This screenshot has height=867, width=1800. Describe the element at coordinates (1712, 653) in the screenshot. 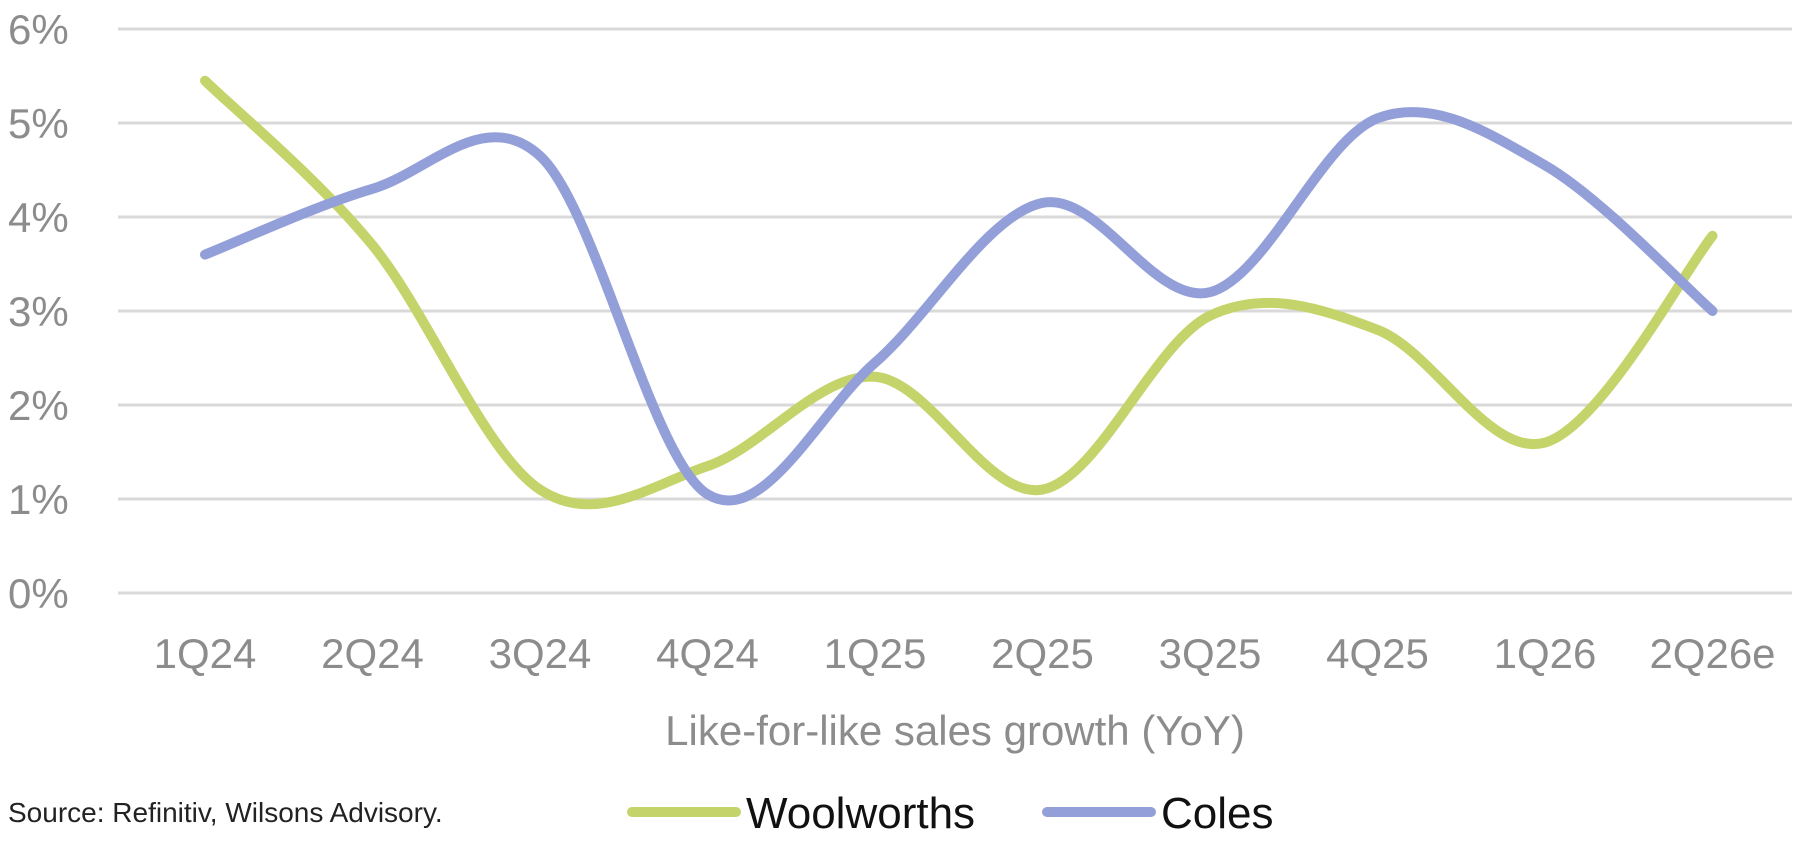

I see `x-tick-label: 2Q26e` at that location.